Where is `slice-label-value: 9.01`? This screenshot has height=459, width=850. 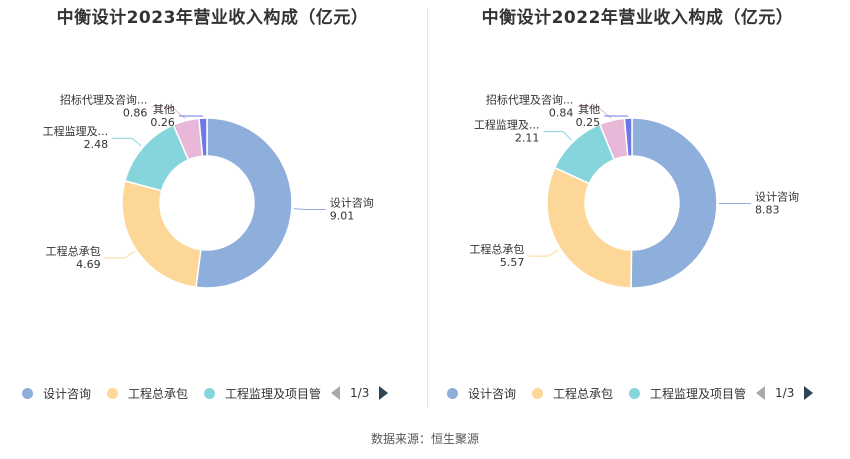
slice-label-value: 9.01 is located at coordinates (342, 215).